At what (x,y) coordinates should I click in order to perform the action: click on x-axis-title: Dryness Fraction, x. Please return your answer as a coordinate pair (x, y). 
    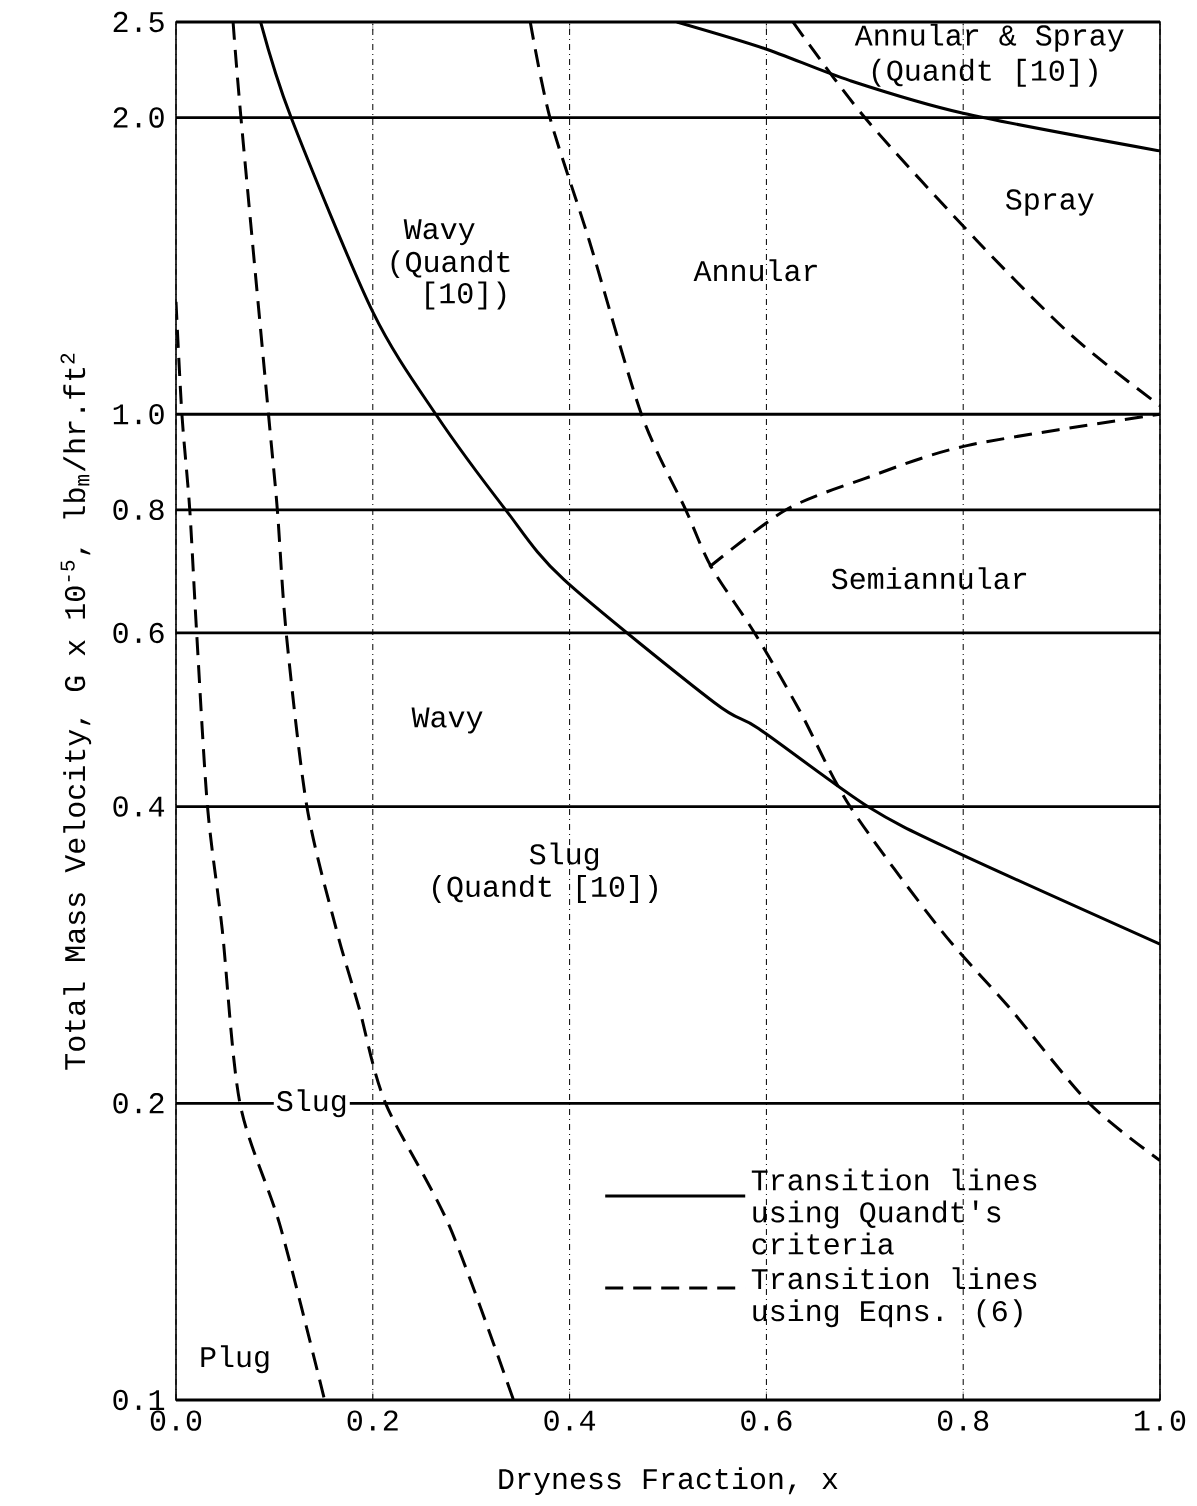
    Looking at the image, I should click on (668, 1481).